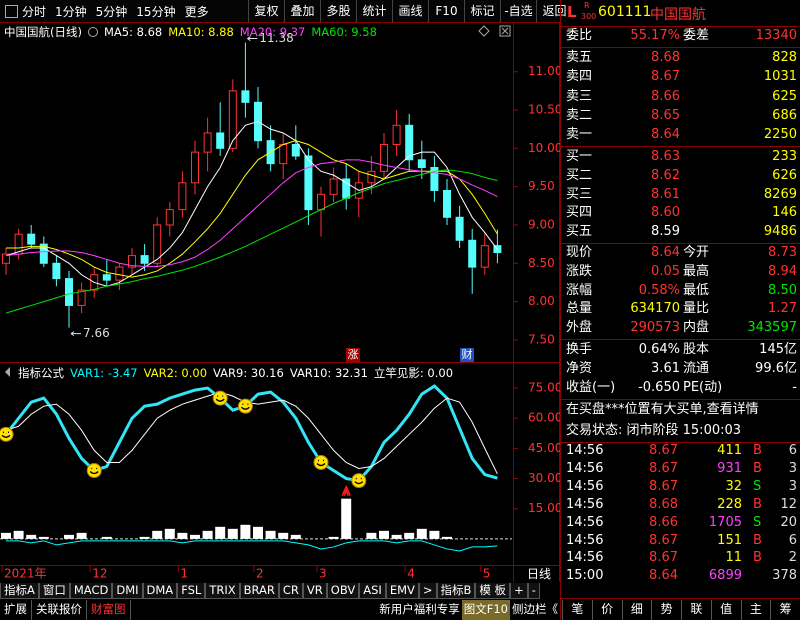  Describe the element at coordinates (484, 31) in the screenshot. I see `diamond-icon` at that location.